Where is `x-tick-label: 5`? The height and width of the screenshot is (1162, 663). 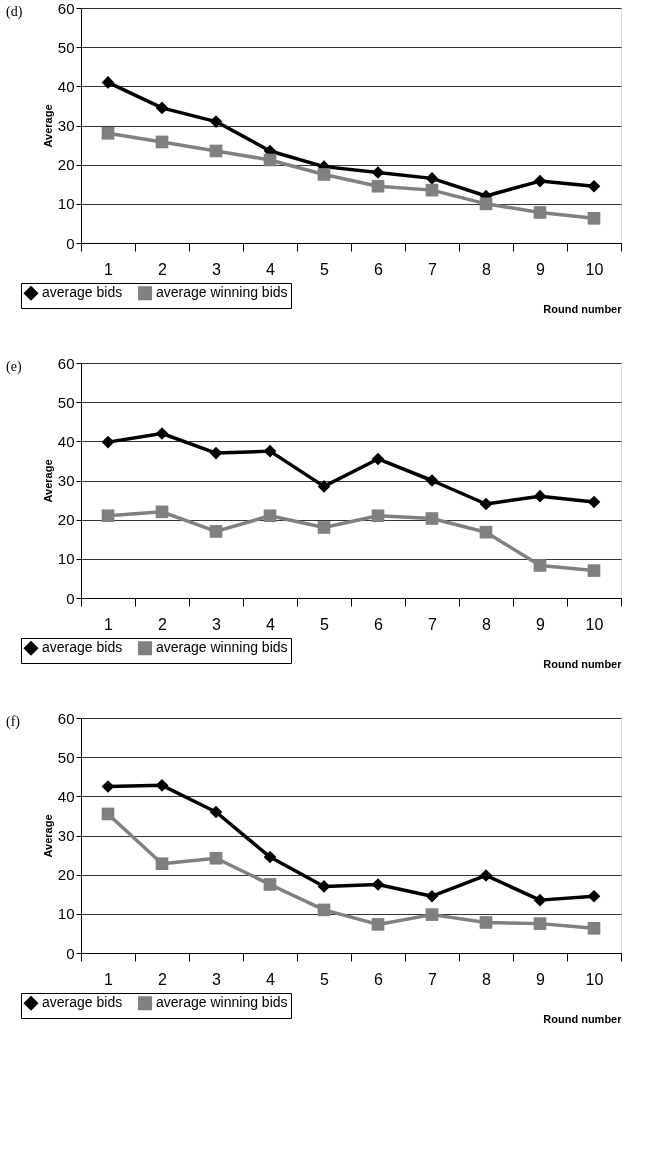
x-tick-label: 5 is located at coordinates (325, 269).